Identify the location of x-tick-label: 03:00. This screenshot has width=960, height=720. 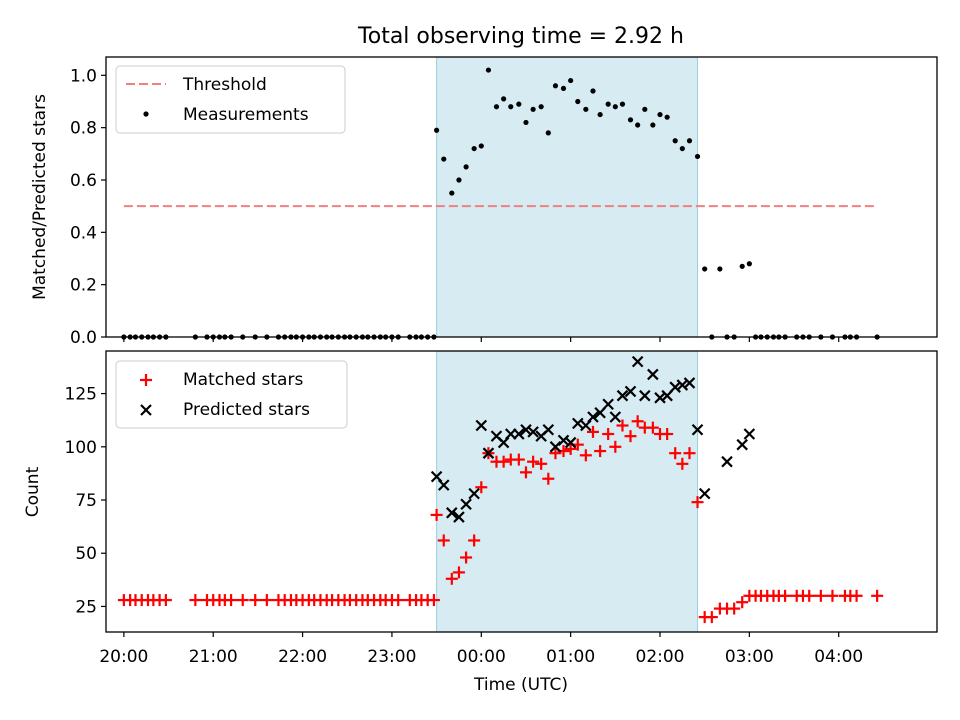
(749, 657).